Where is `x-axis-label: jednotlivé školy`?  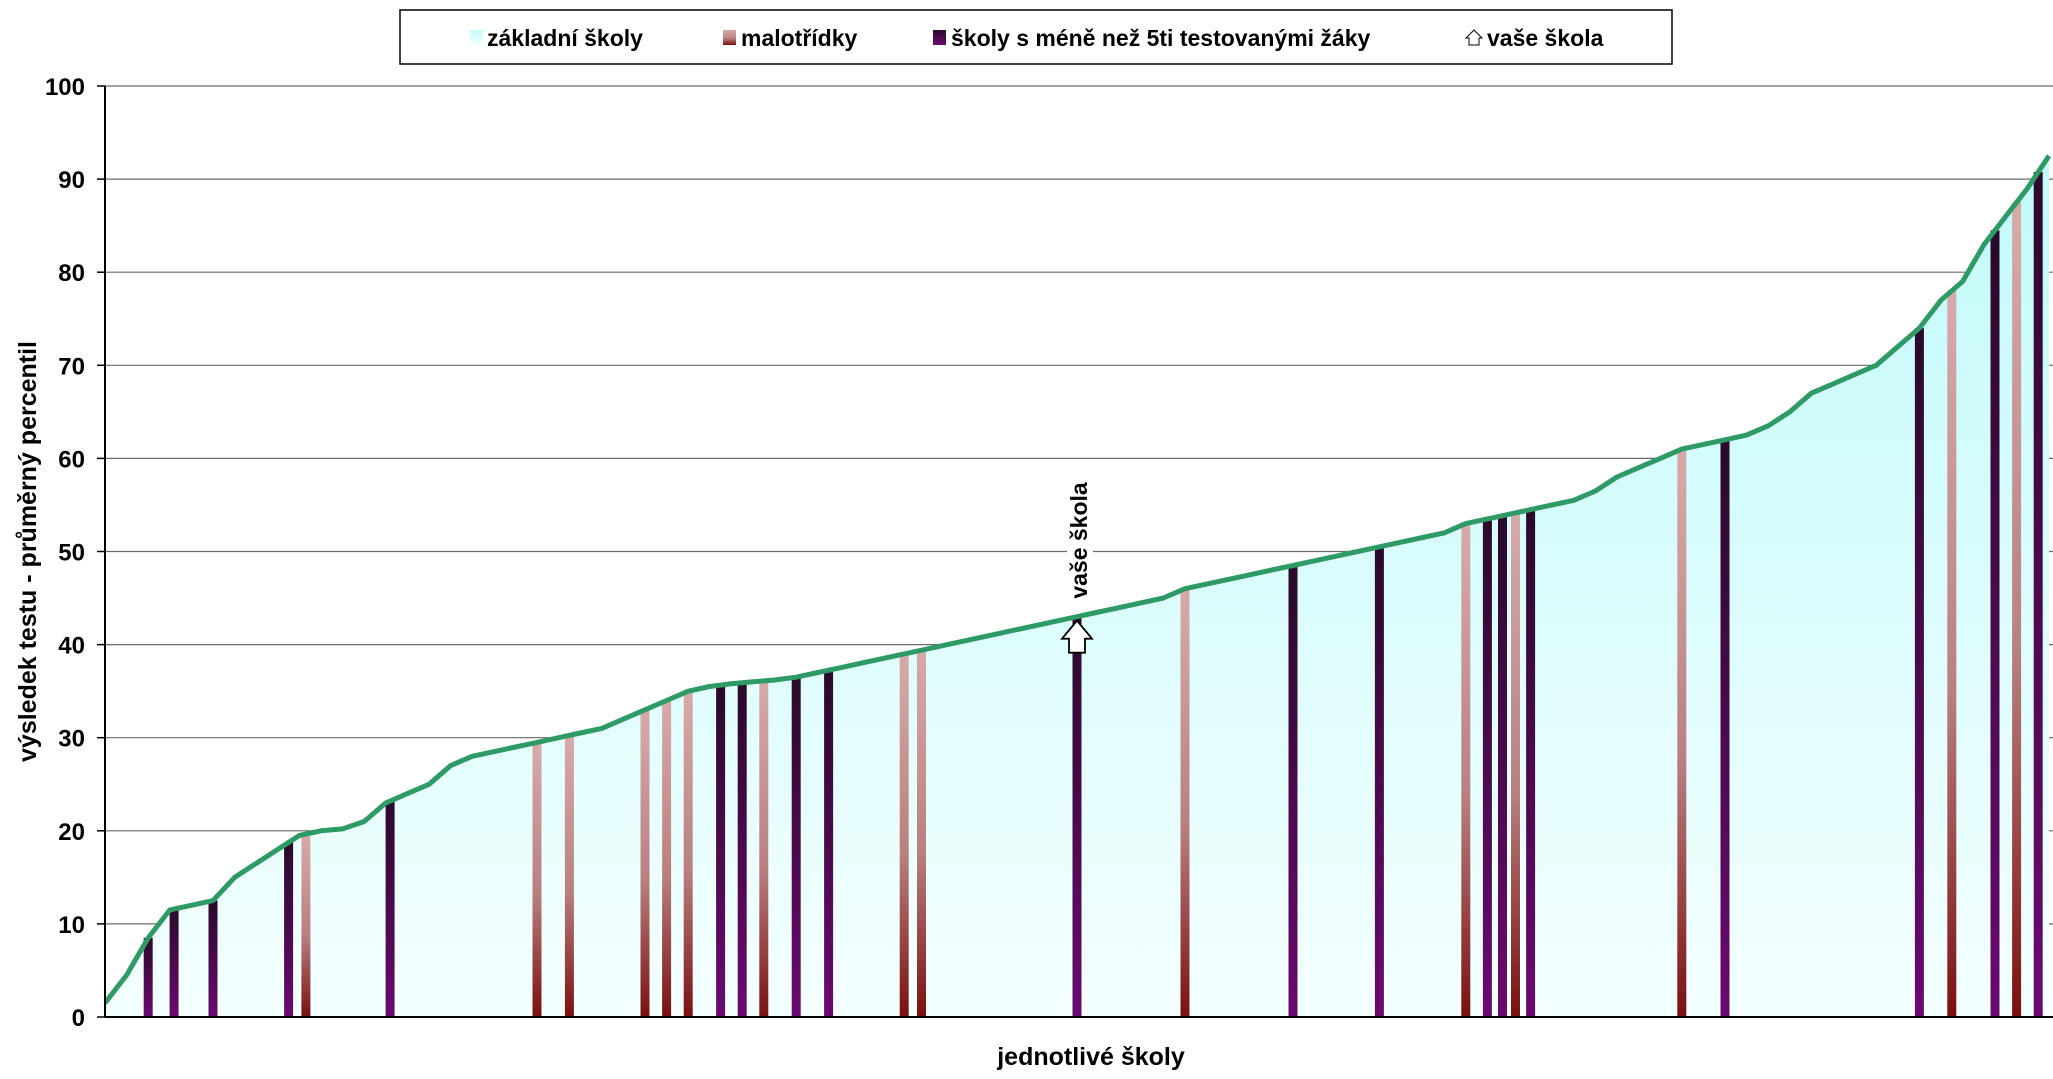 x-axis-label: jednotlivé školy is located at coordinates (1090, 1057).